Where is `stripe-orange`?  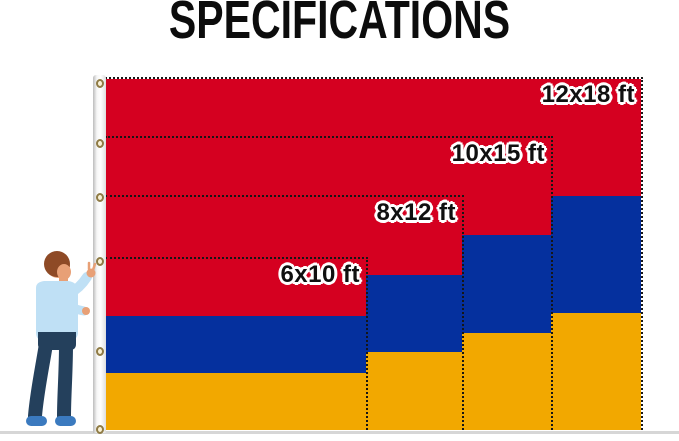 stripe-orange is located at coordinates (235, 401).